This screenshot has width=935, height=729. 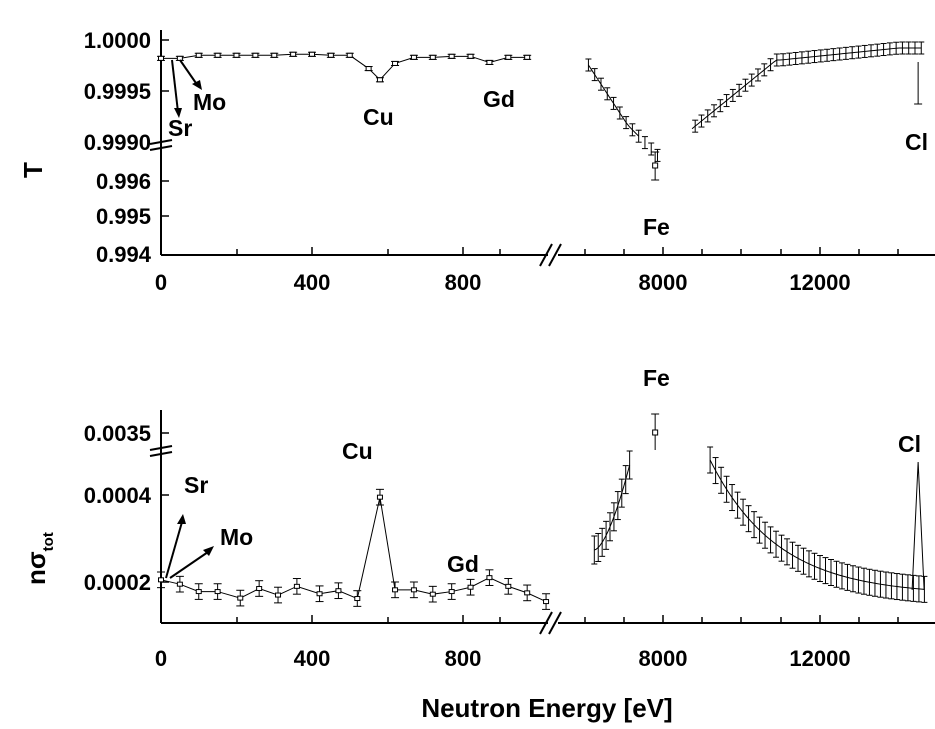 What do you see at coordinates (817, 524) in the screenshot?
I see `bottom-fe-tail-curve` at bounding box center [817, 524].